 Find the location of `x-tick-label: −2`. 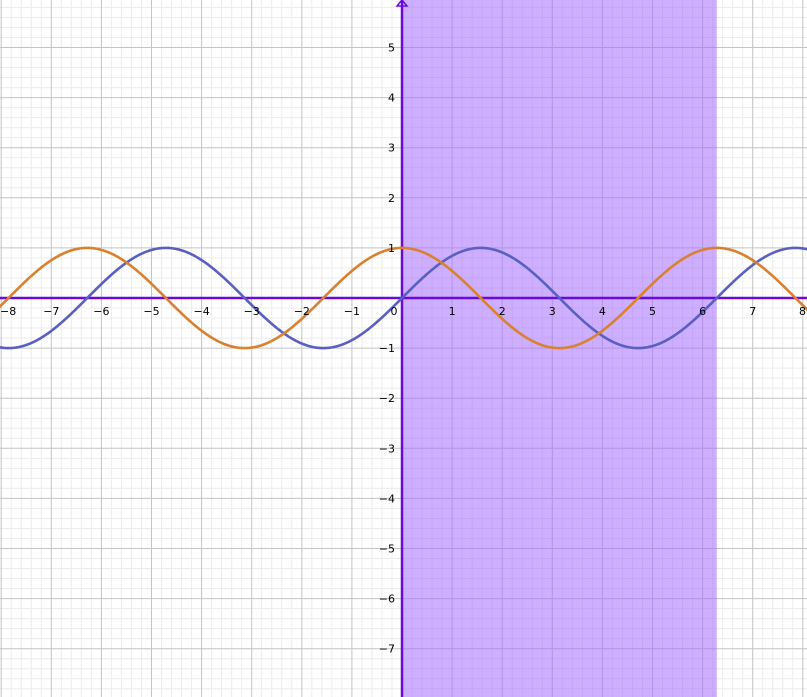

x-tick-label: −2 is located at coordinates (302, 311).